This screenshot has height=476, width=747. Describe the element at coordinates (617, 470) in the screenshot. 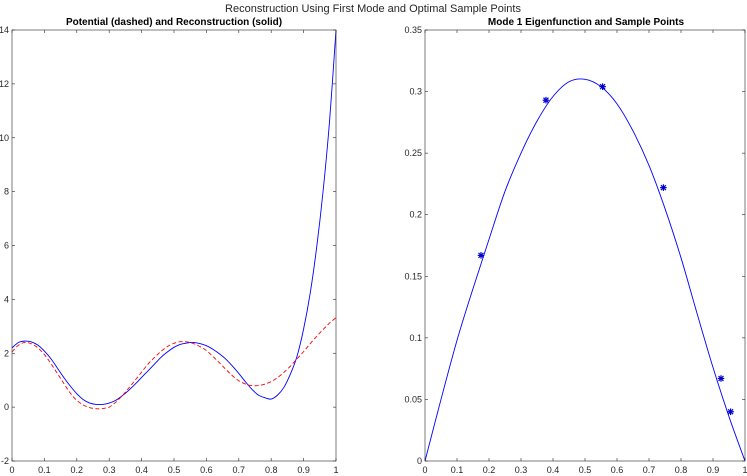

I see `right-plot-xtick-label: 0.6` at that location.